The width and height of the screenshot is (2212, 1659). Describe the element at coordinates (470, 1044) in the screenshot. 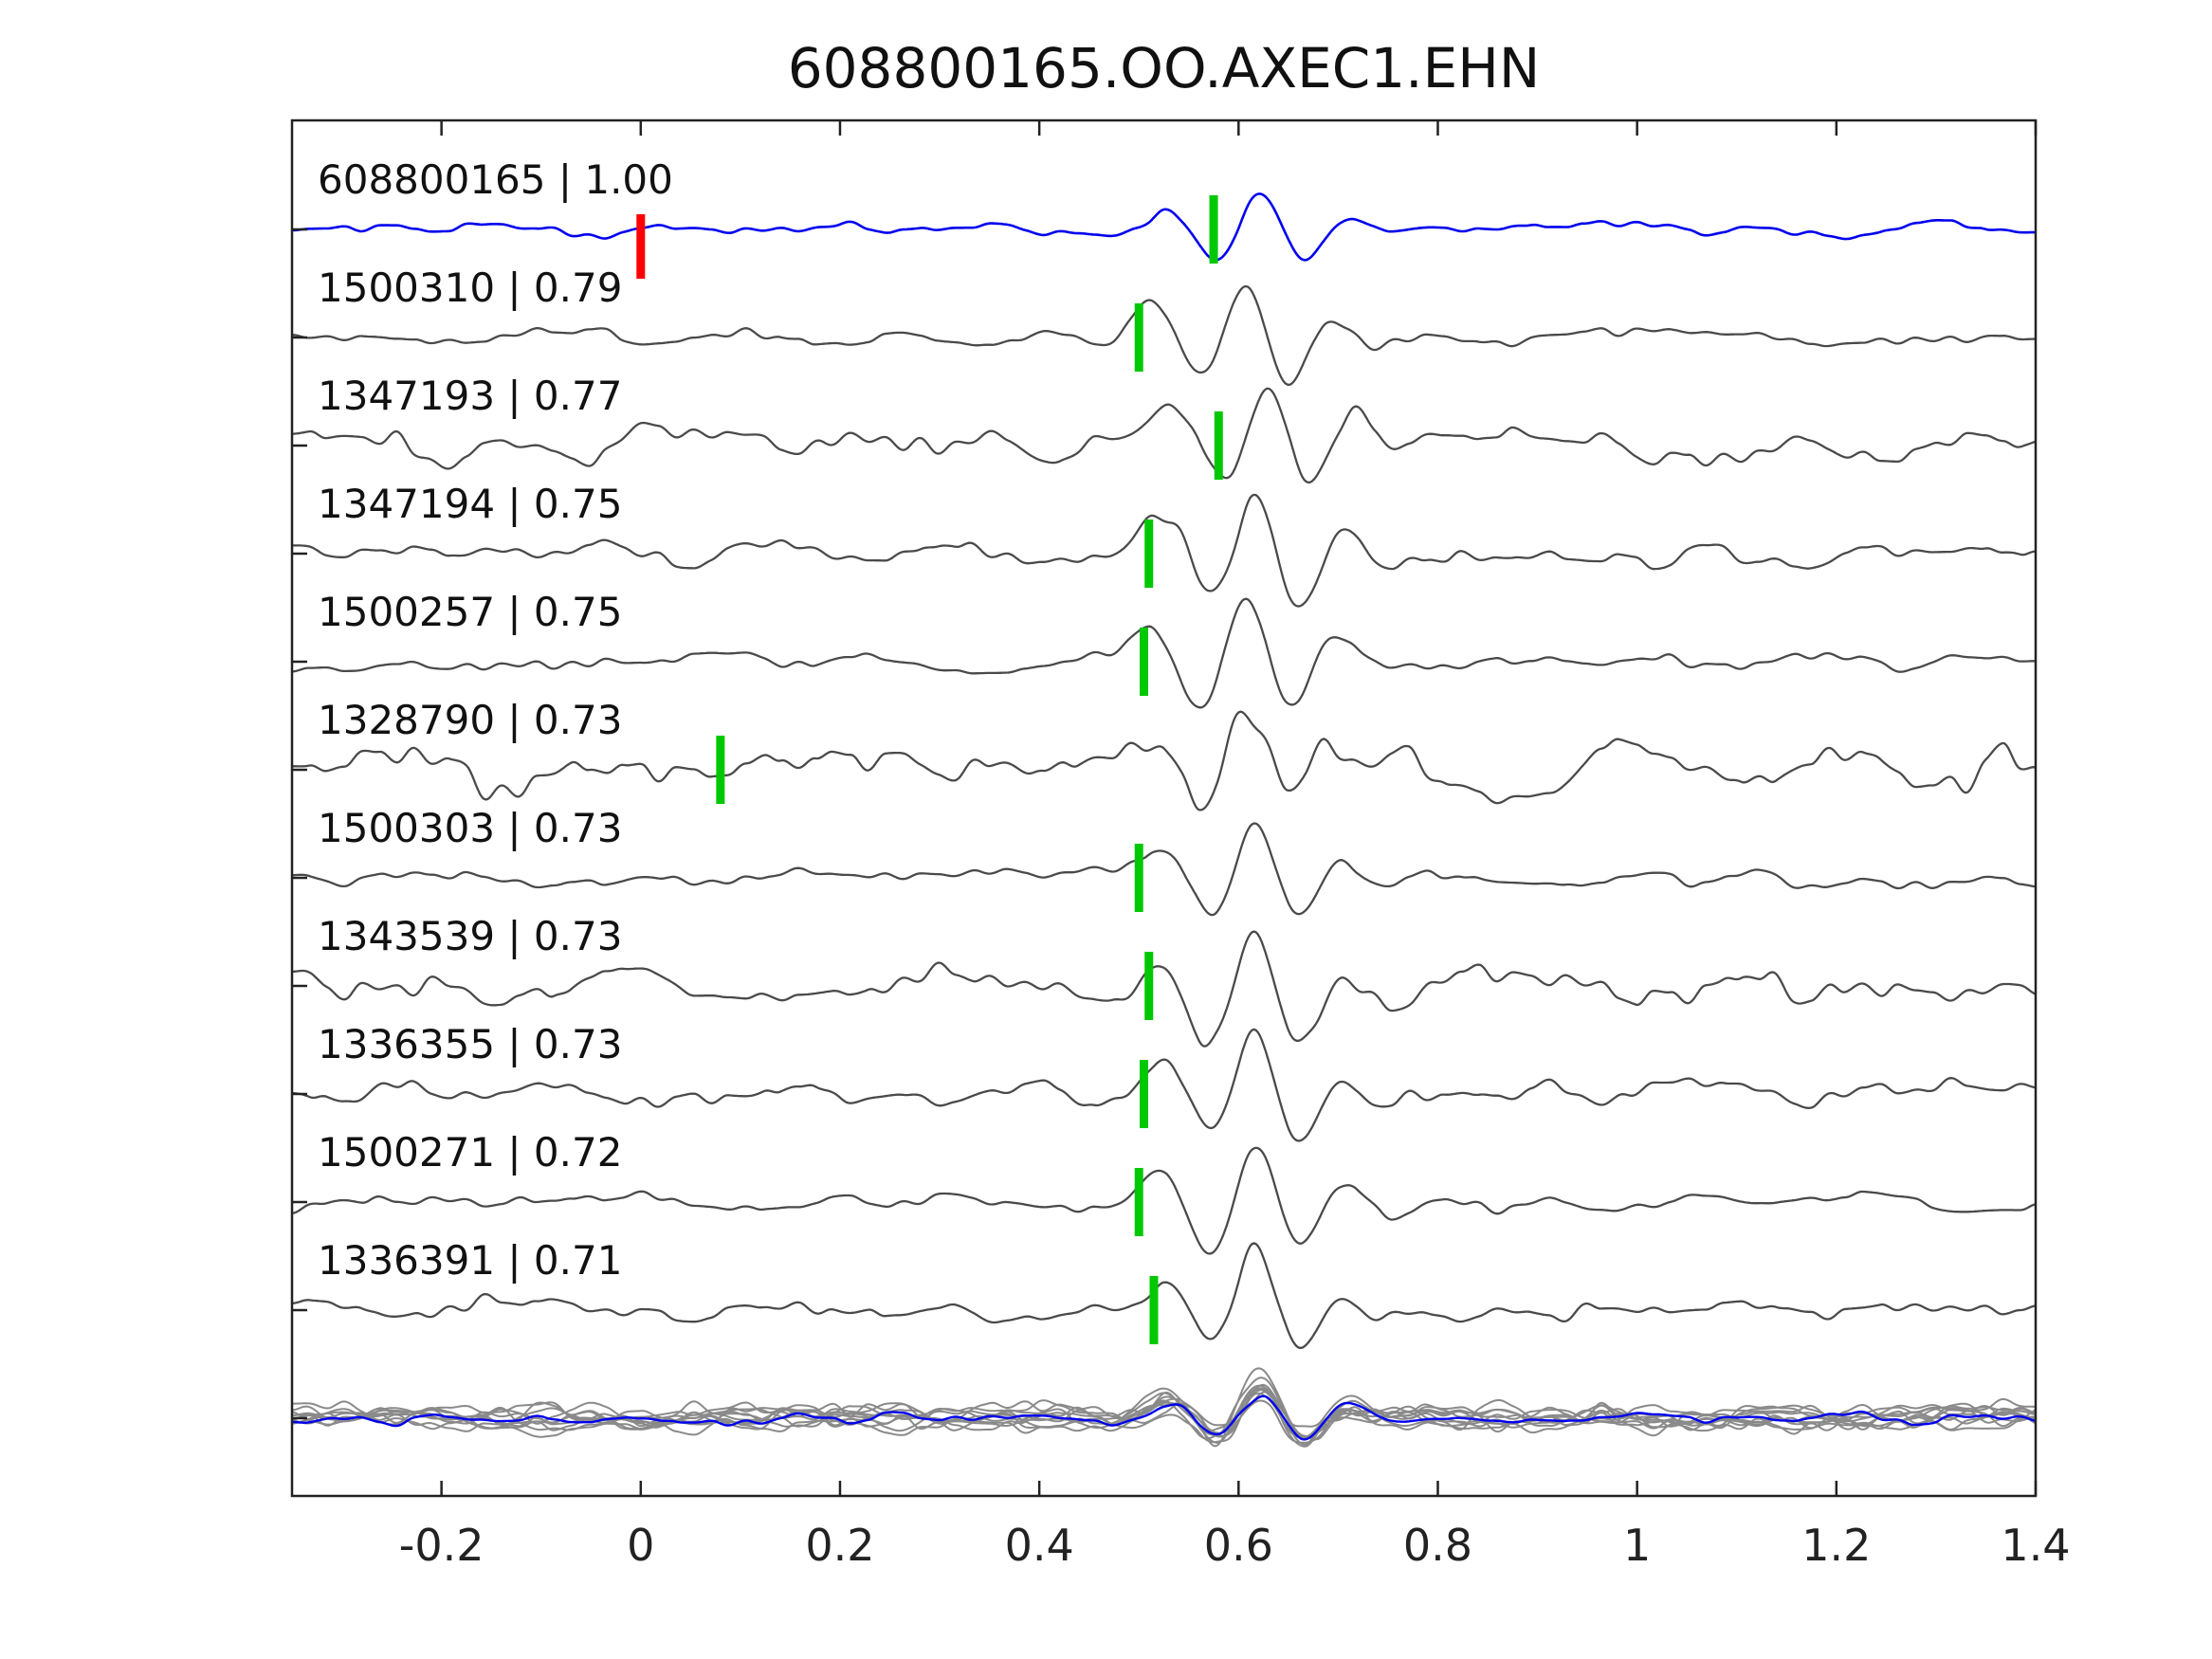

I see `trace-label-1336355: 1336355 | 0.73` at that location.